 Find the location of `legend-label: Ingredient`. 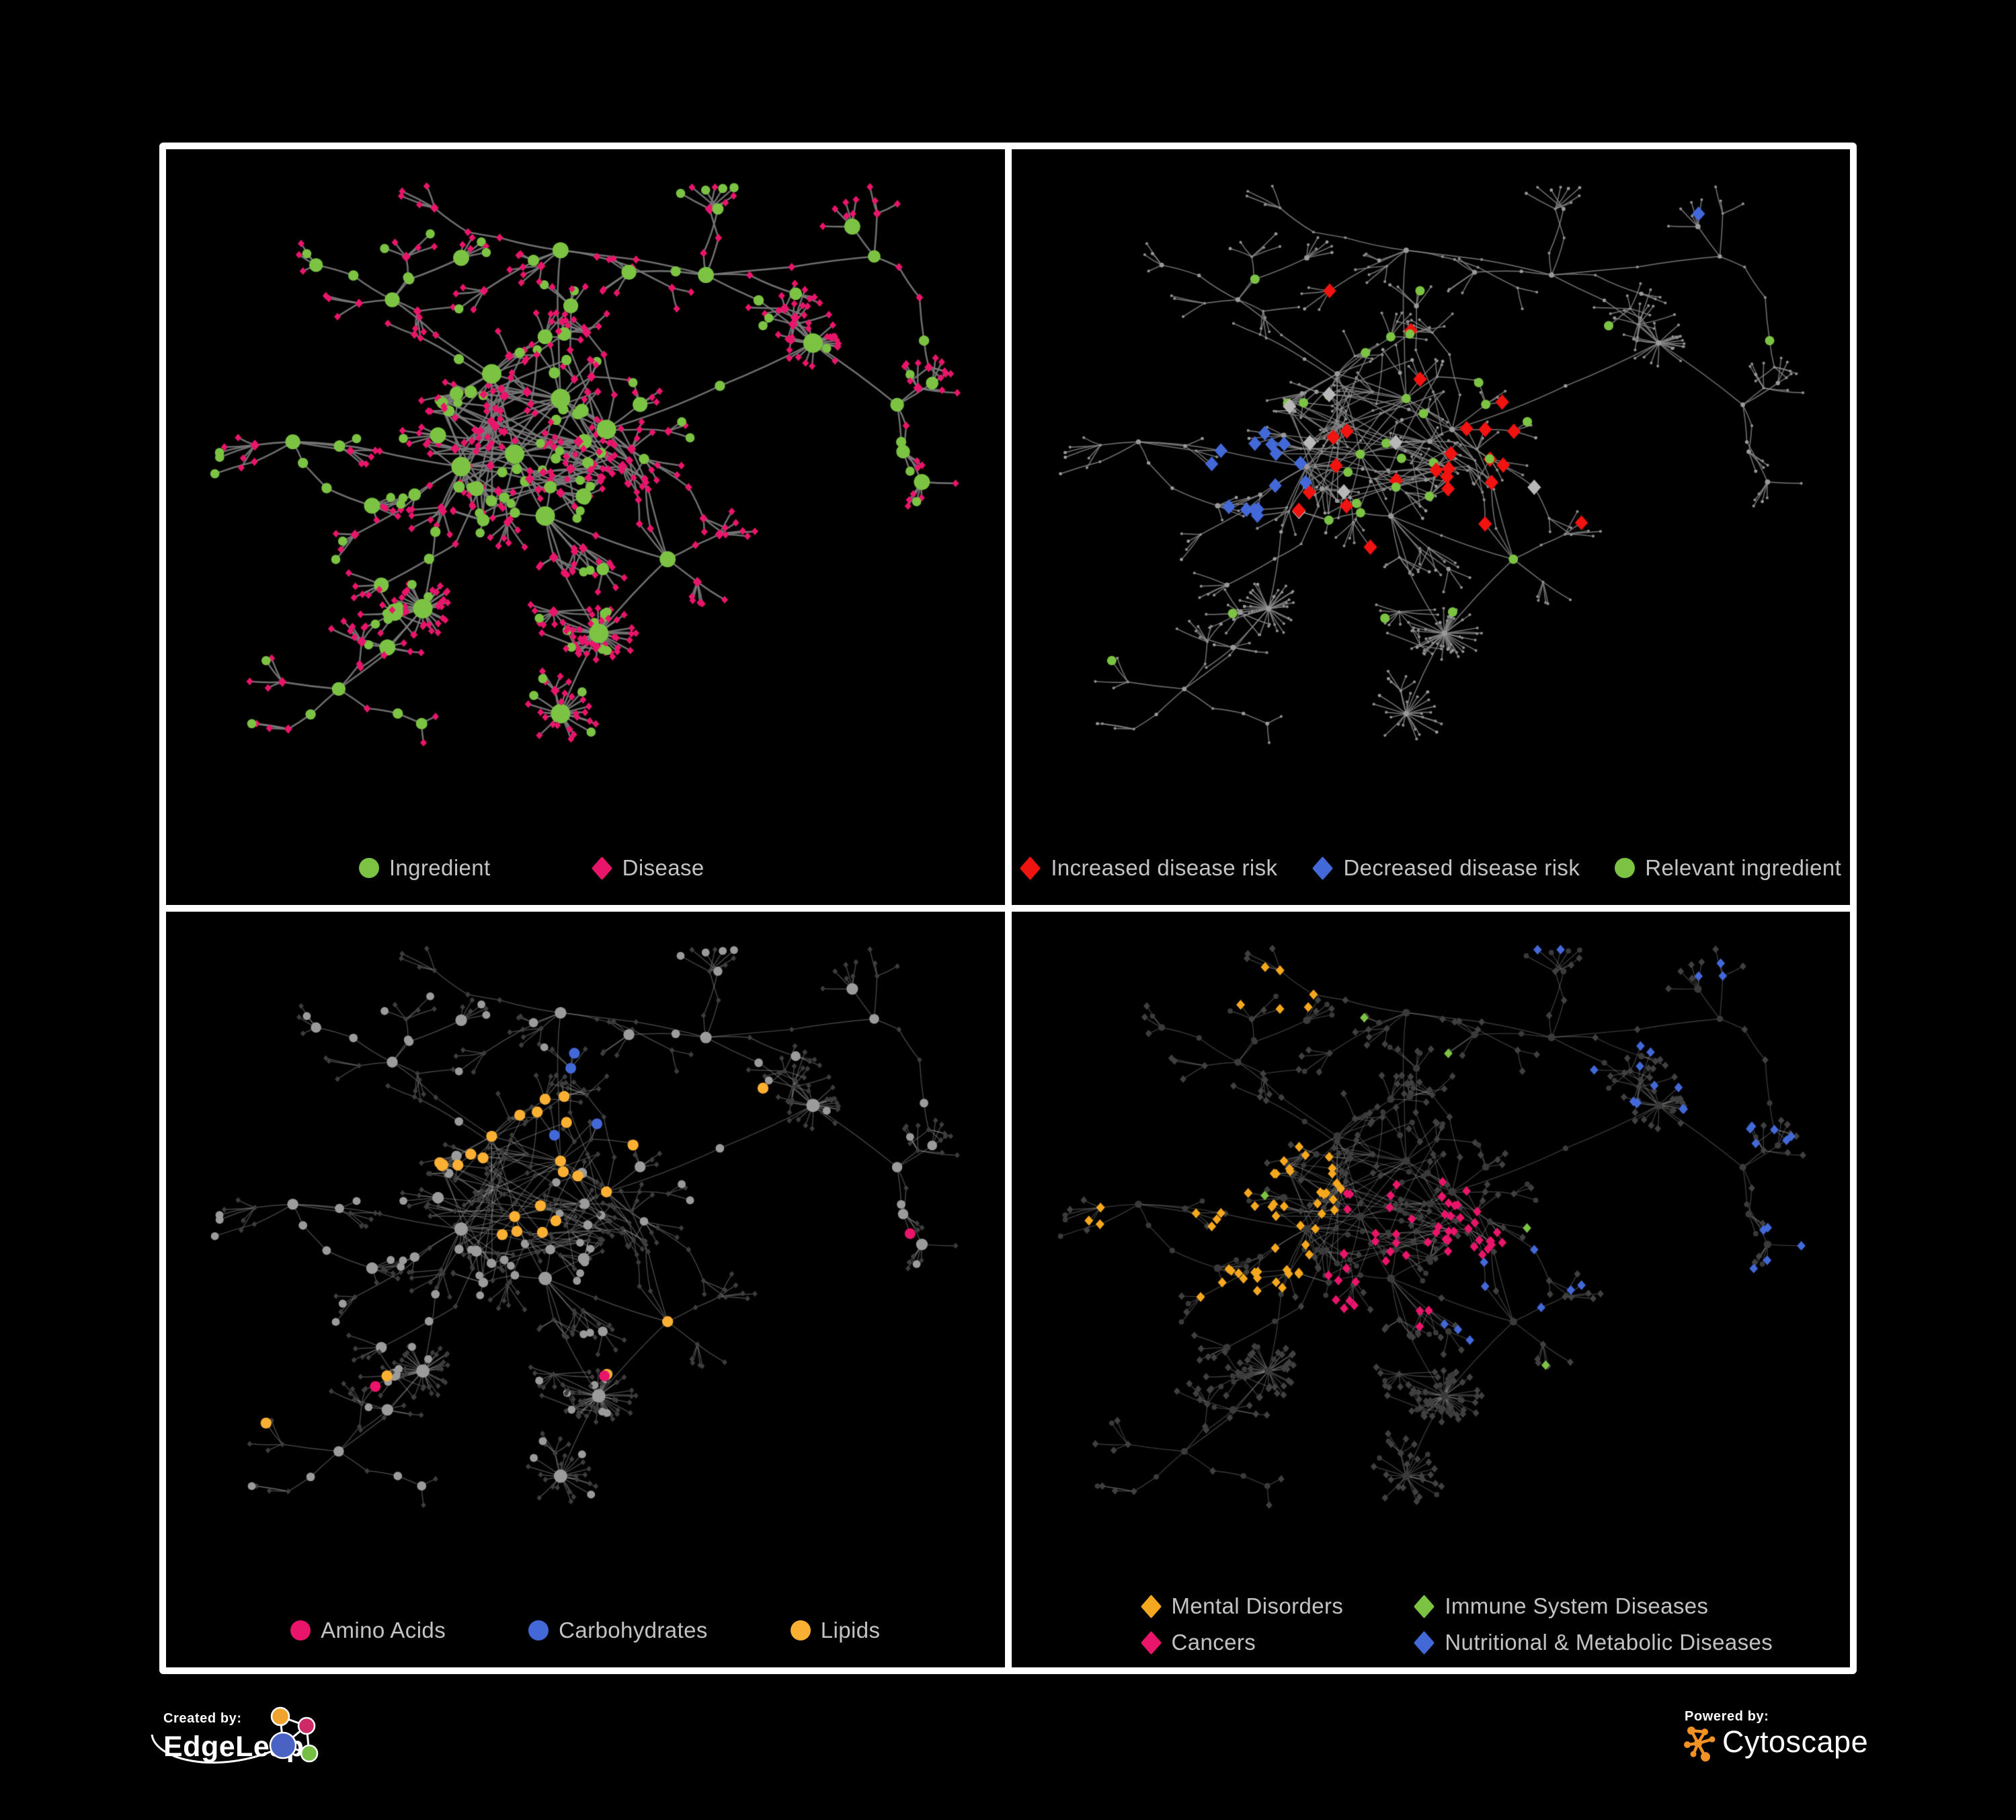

legend-label: Ingredient is located at coordinates (440, 867).